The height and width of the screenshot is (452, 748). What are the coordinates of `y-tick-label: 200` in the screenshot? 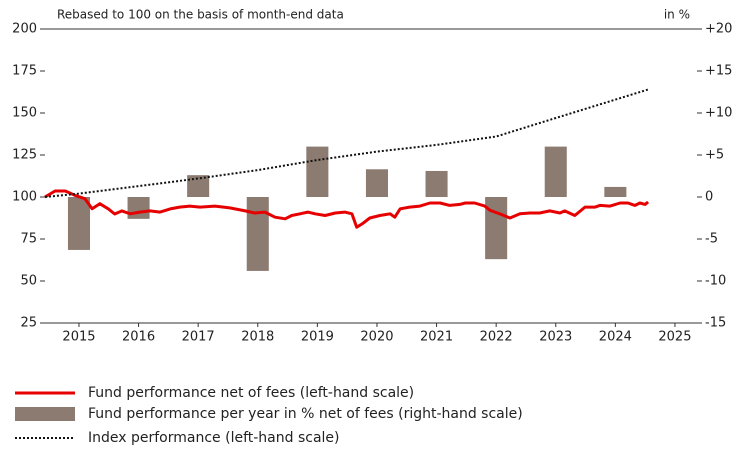 It's located at (24, 29).